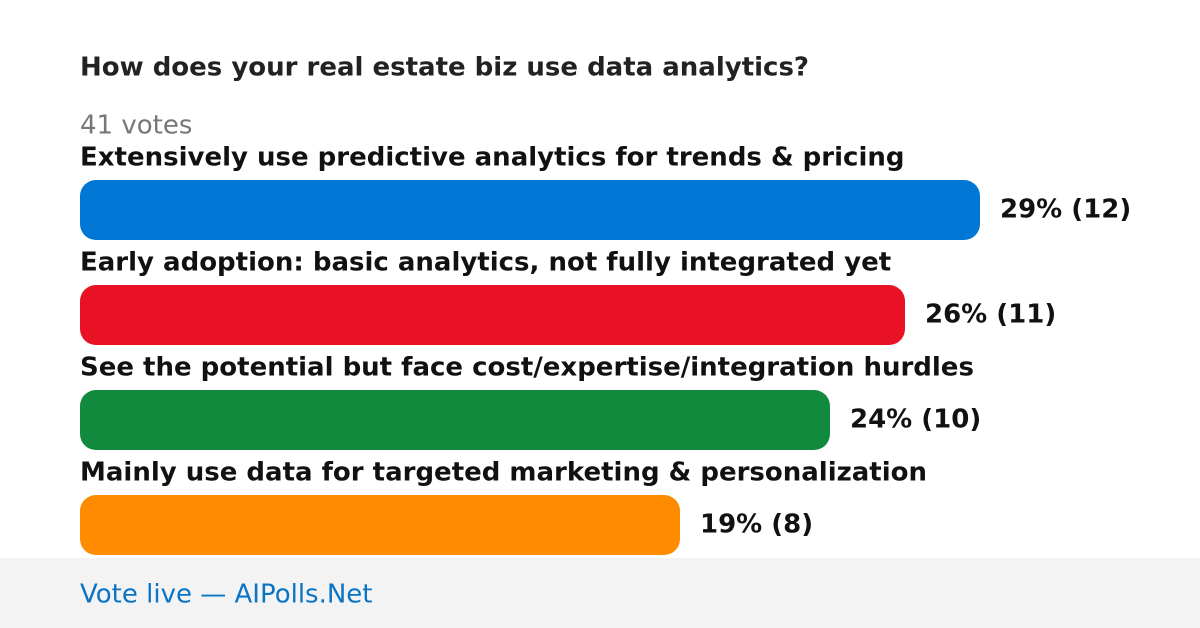 The width and height of the screenshot is (1200, 628). Describe the element at coordinates (136, 126) in the screenshot. I see `vote-count: 41 votes` at that location.